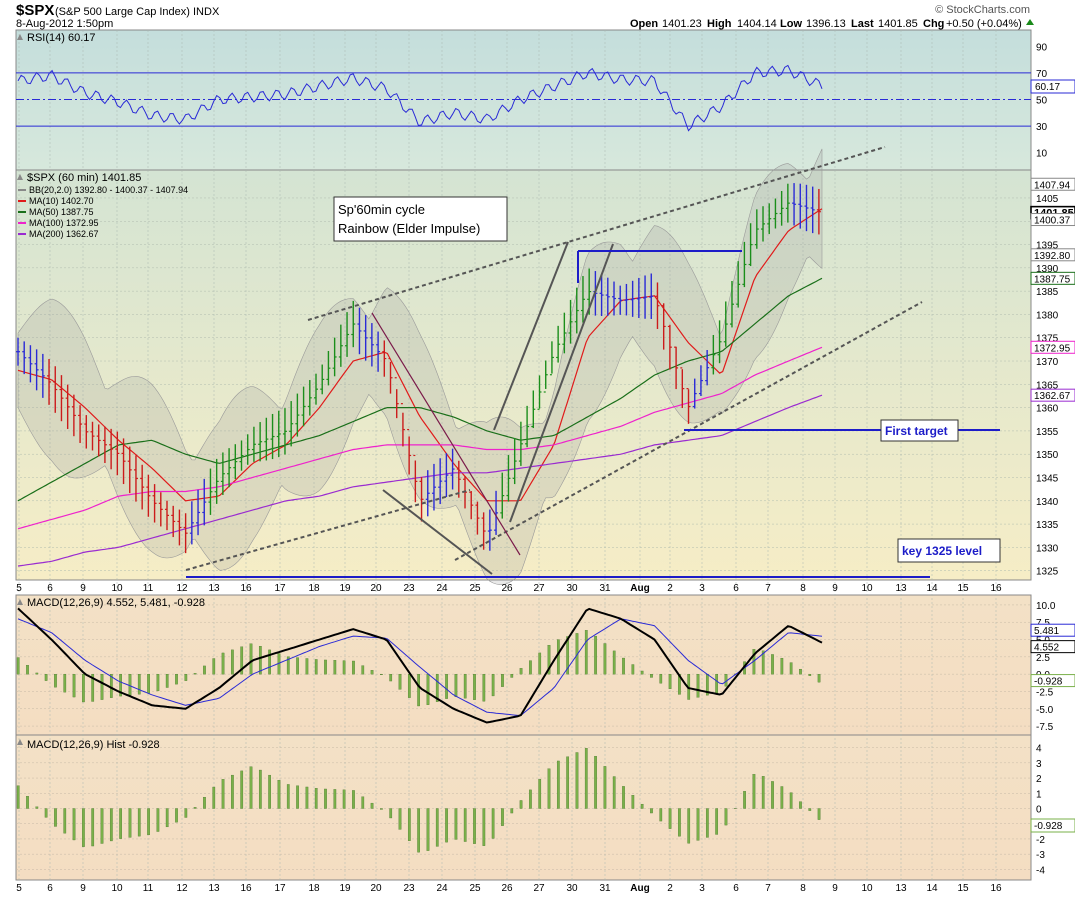 The height and width of the screenshot is (897, 1075). Describe the element at coordinates (1039, 779) in the screenshot. I see `hist-tick-label: 2` at that location.